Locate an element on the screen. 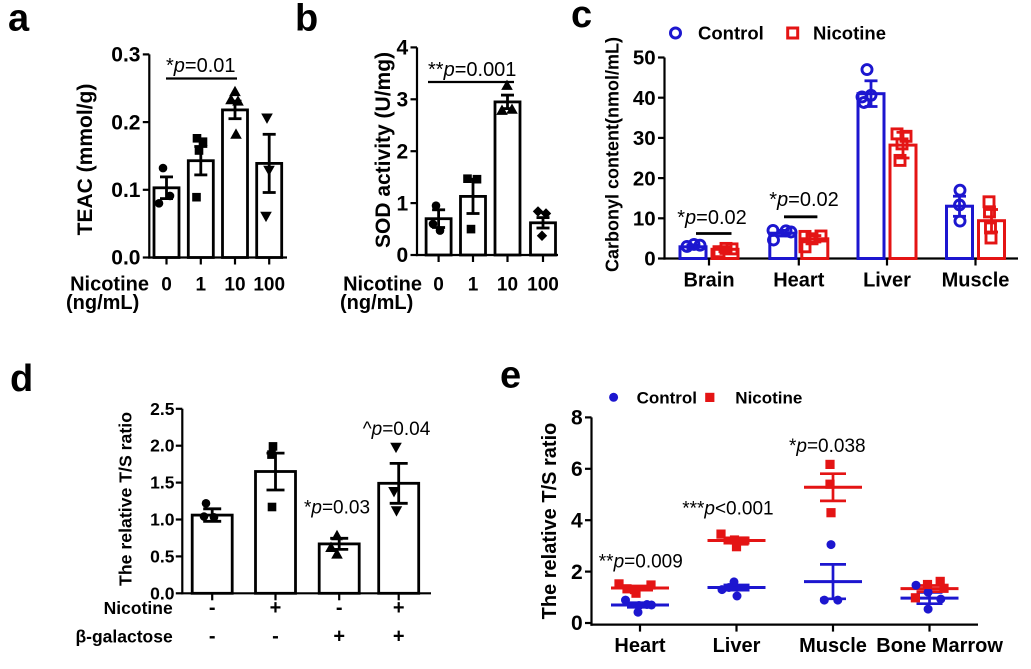  svg-text: 30 is located at coordinates (644, 138).